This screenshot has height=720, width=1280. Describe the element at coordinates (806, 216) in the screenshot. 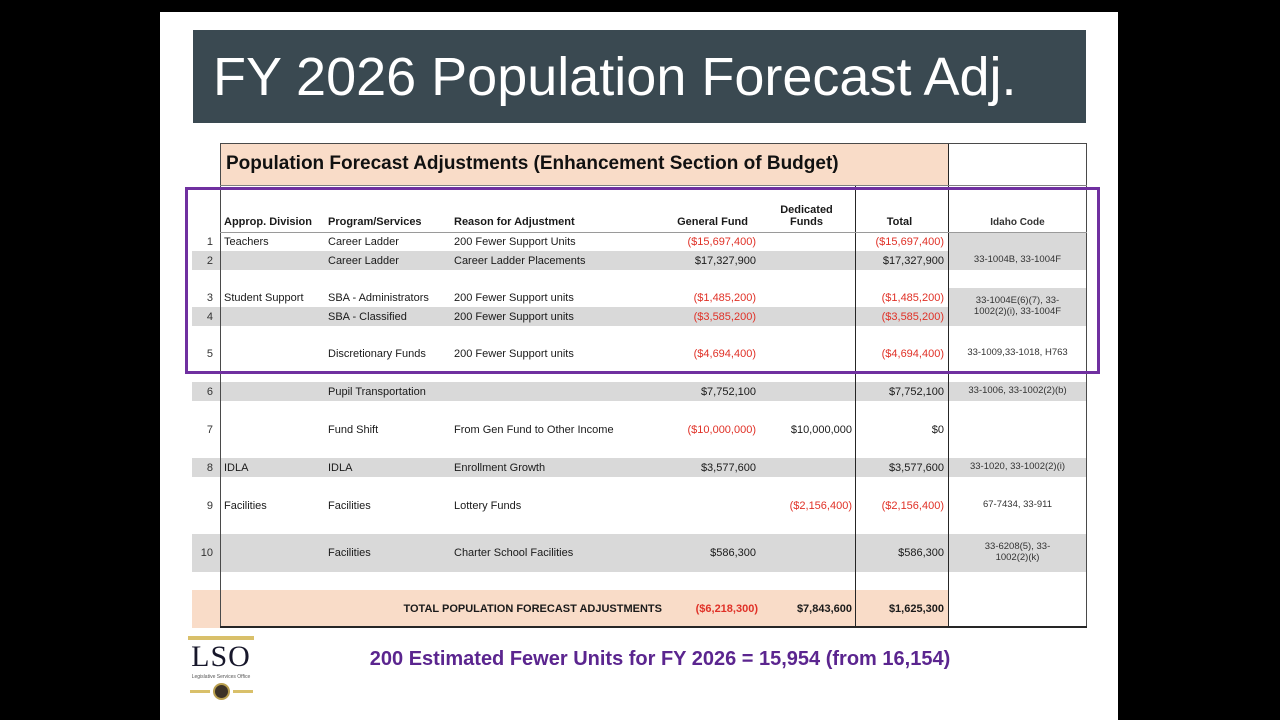

I see `col-header-dedicated-funds: Dedicated Funds` at that location.